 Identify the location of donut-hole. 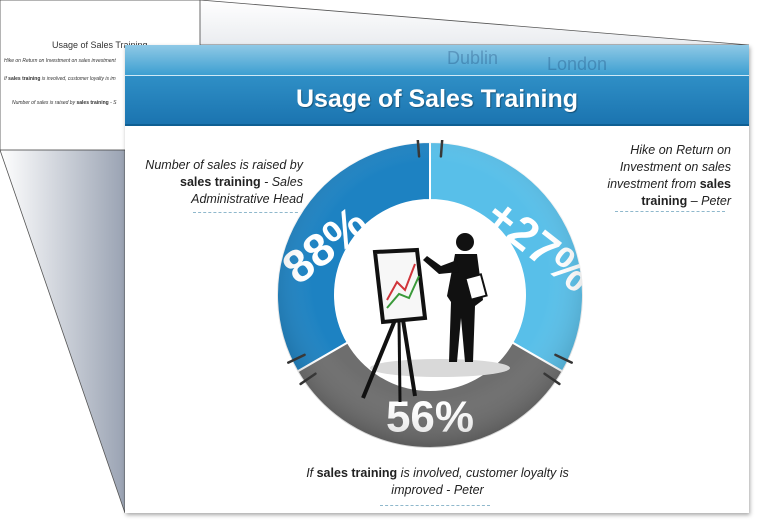
(430, 295).